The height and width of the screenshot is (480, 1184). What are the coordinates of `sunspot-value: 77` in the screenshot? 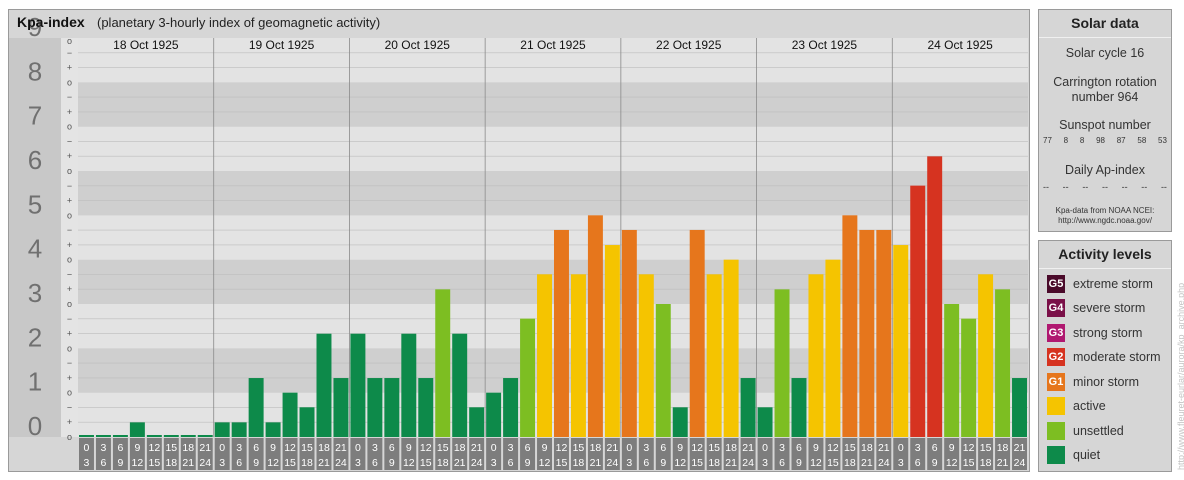 It's located at (1047, 140).